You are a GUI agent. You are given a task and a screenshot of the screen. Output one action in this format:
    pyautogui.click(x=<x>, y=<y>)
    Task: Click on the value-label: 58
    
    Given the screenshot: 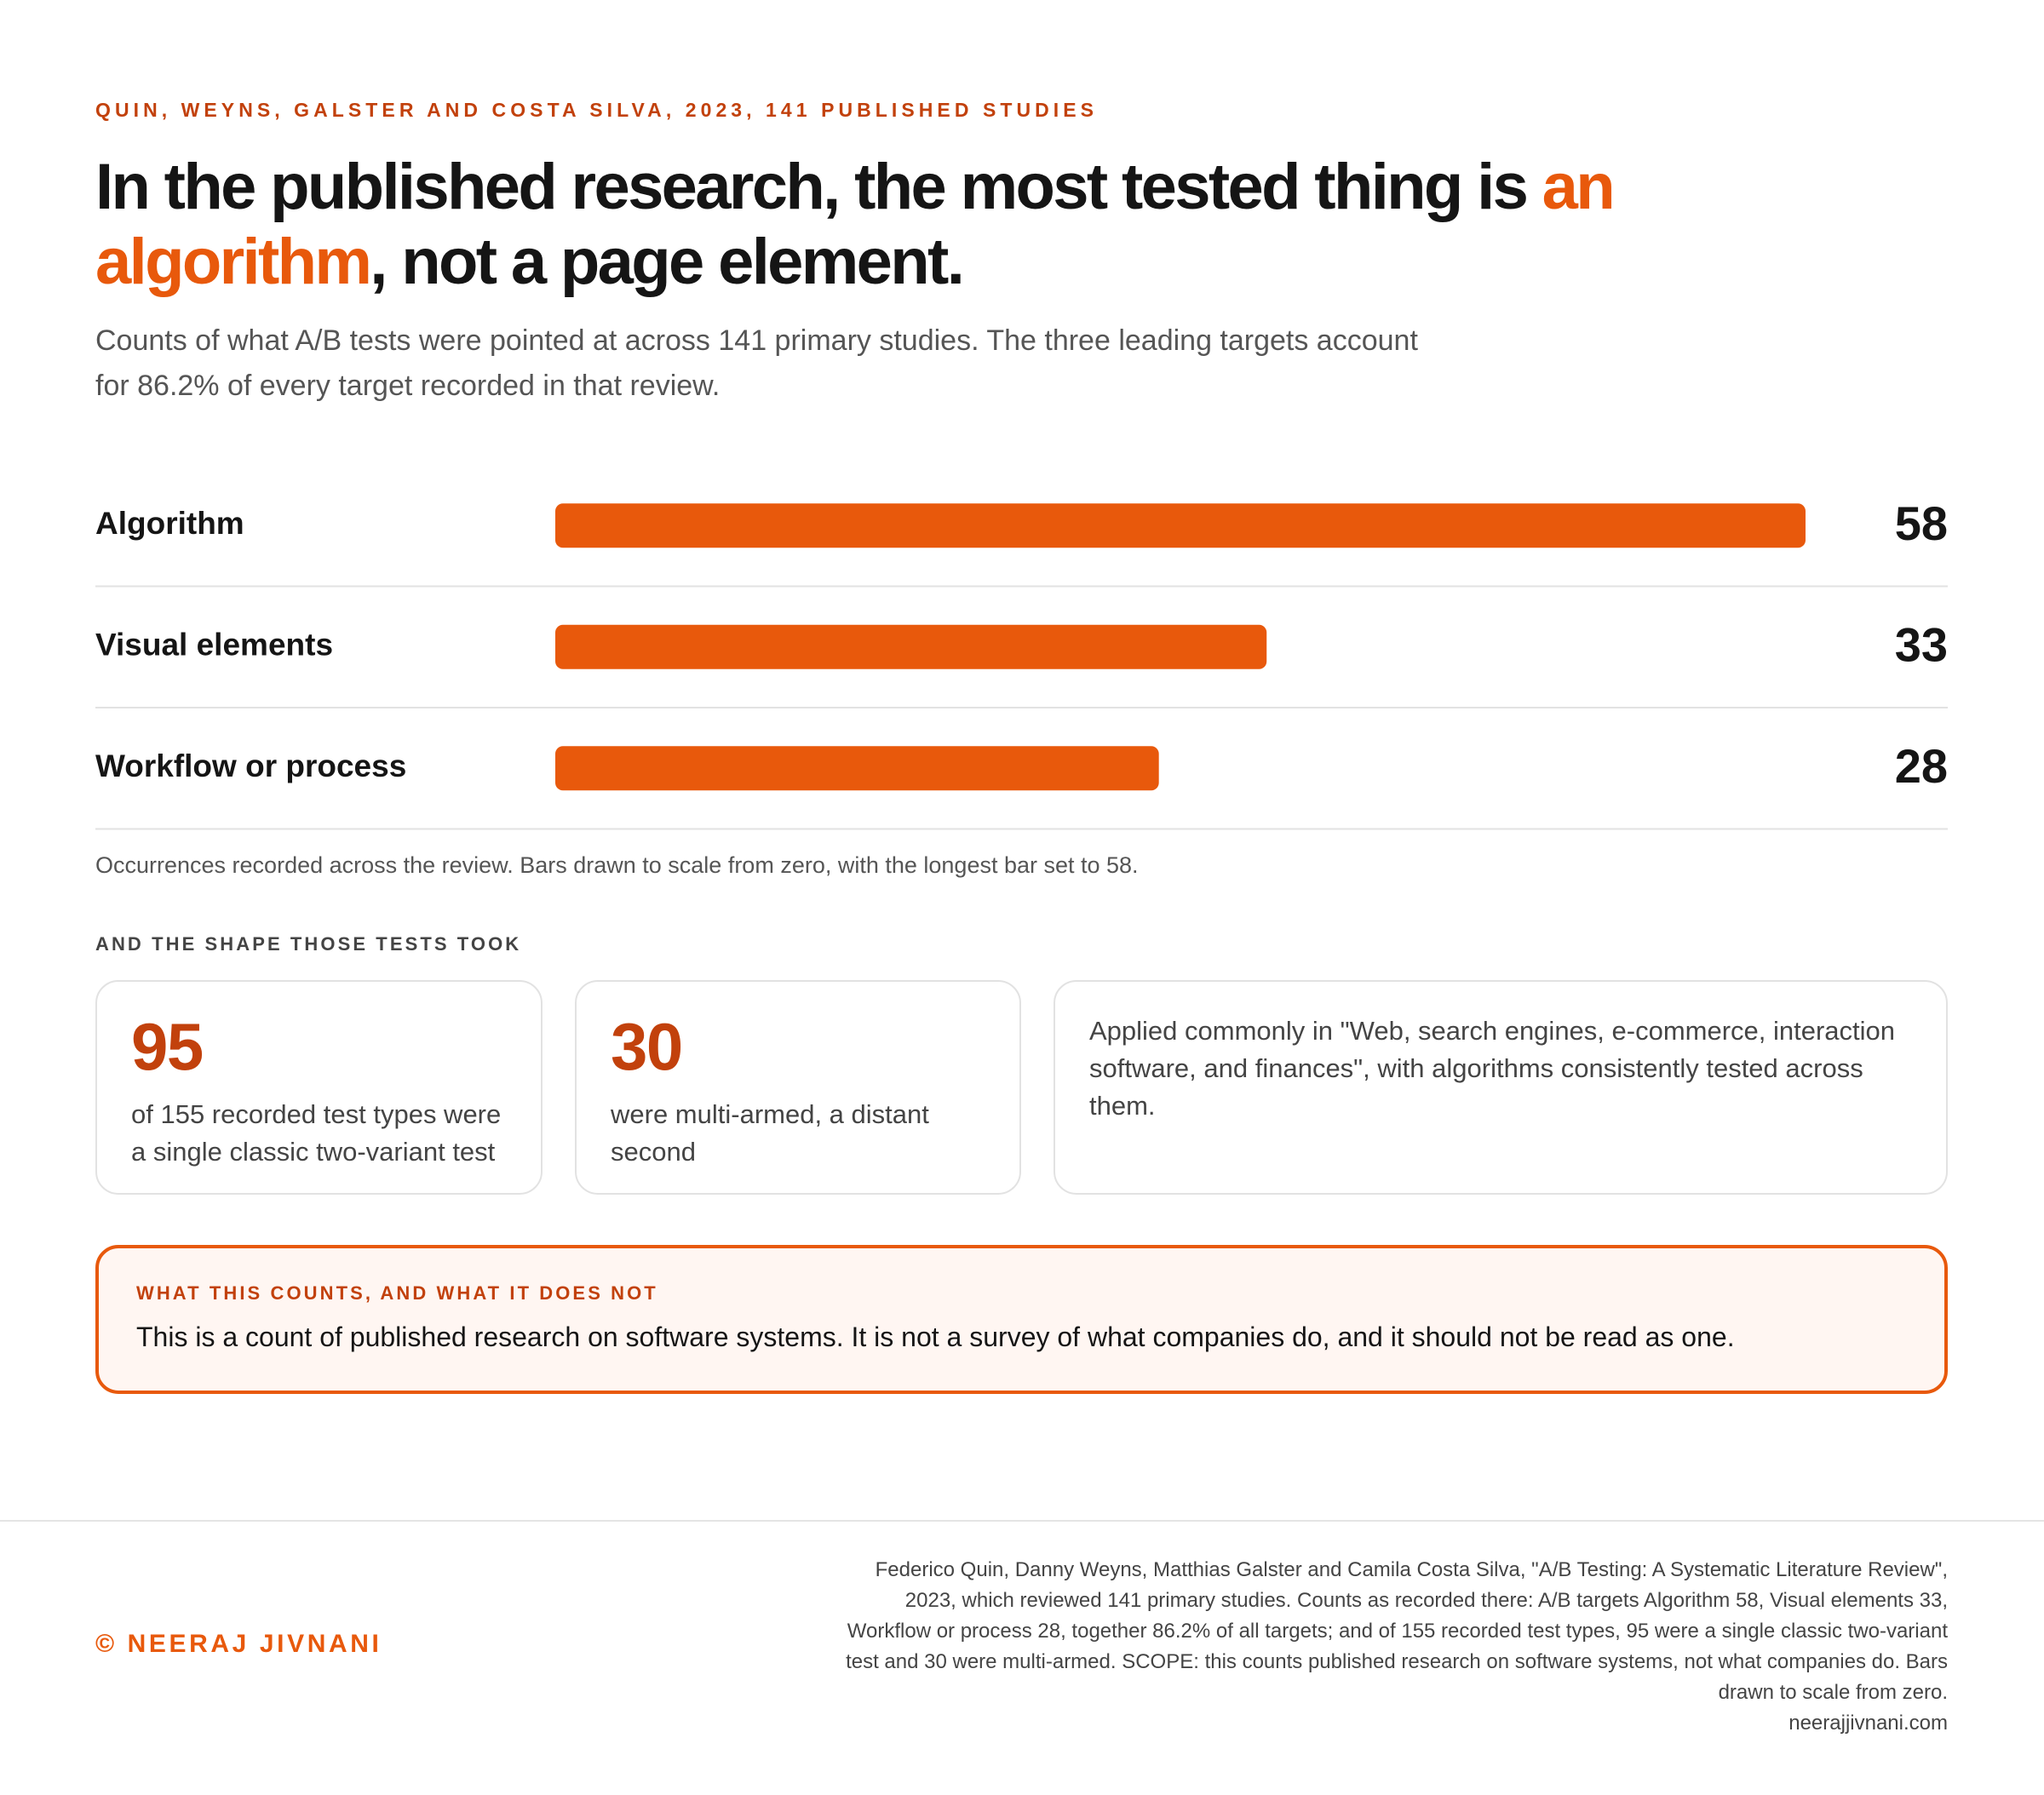 What is the action you would take?
    pyautogui.click(x=1921, y=523)
    